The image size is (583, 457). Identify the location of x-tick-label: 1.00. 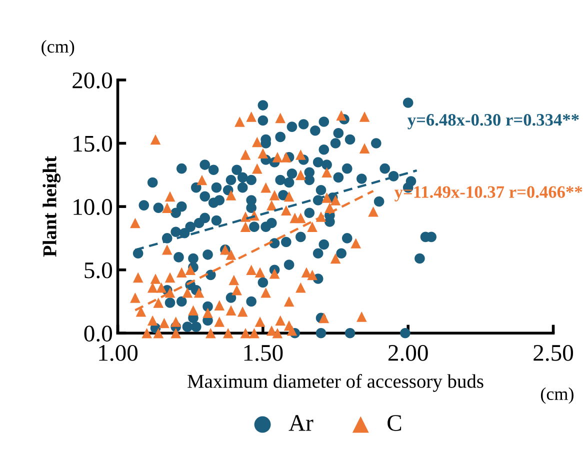
(118, 352).